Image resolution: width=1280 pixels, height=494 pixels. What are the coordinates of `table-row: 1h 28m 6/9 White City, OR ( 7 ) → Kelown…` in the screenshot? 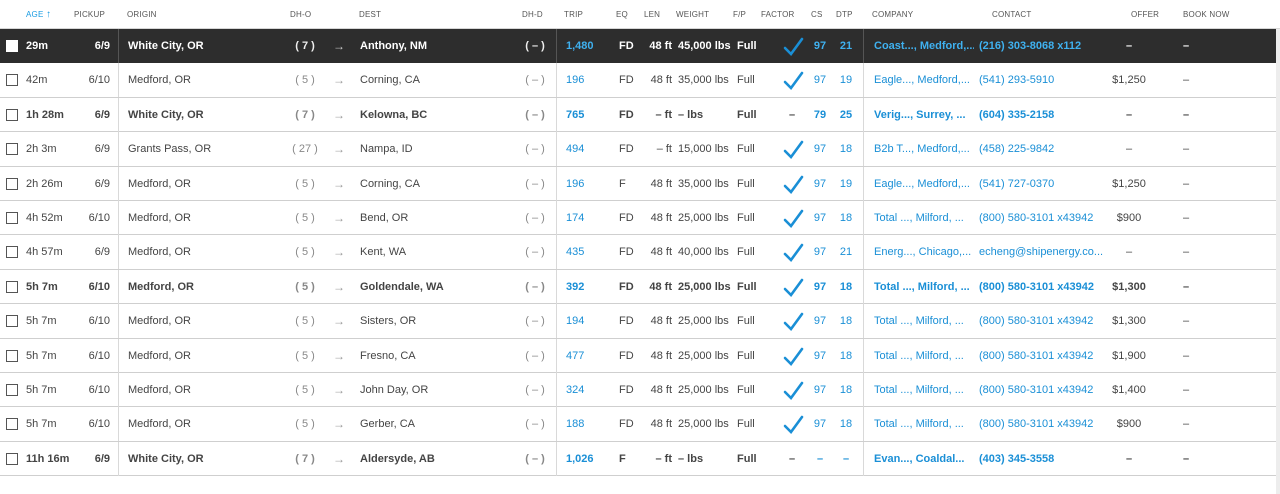 It's located at (638, 115).